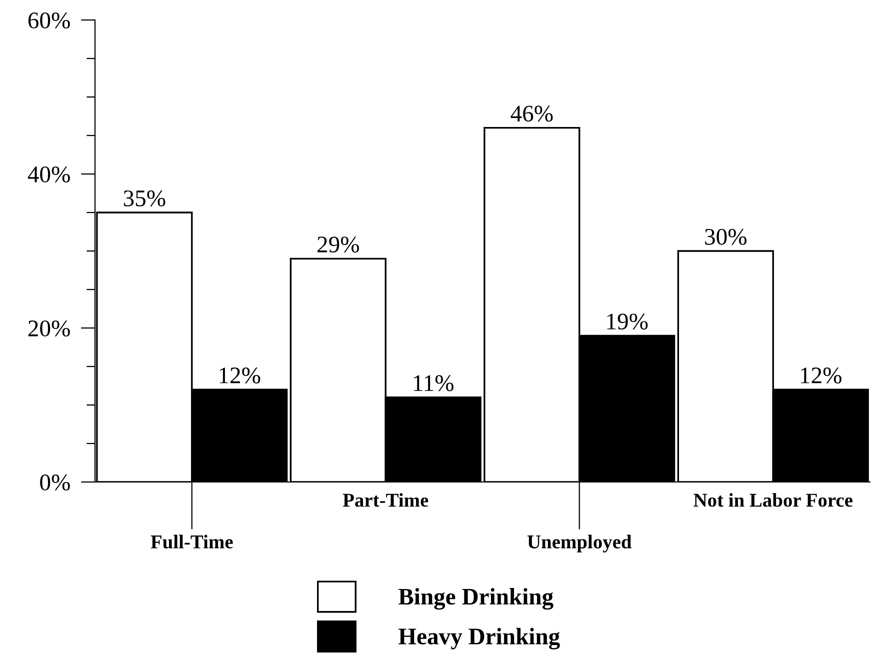 This screenshot has width=878, height=667. What do you see at coordinates (191, 541) in the screenshot?
I see `x-tick-label: Full-Time` at bounding box center [191, 541].